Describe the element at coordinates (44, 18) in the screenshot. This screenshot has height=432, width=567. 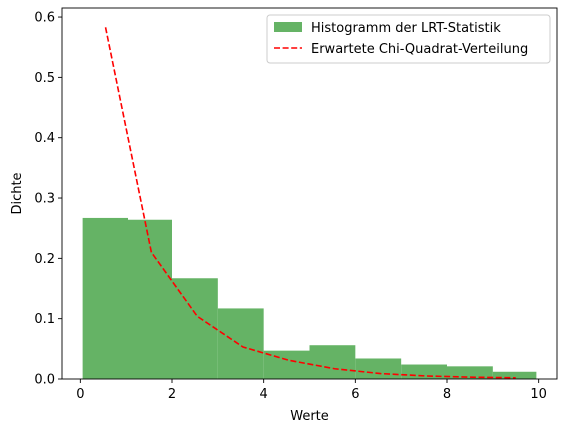
I see `y-tick-label: 0.6` at that location.